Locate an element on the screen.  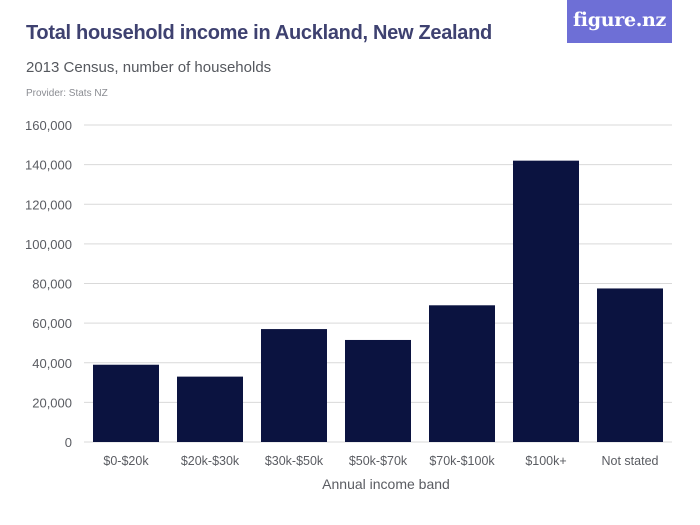
x-tick-label: Not stated is located at coordinates (630, 461).